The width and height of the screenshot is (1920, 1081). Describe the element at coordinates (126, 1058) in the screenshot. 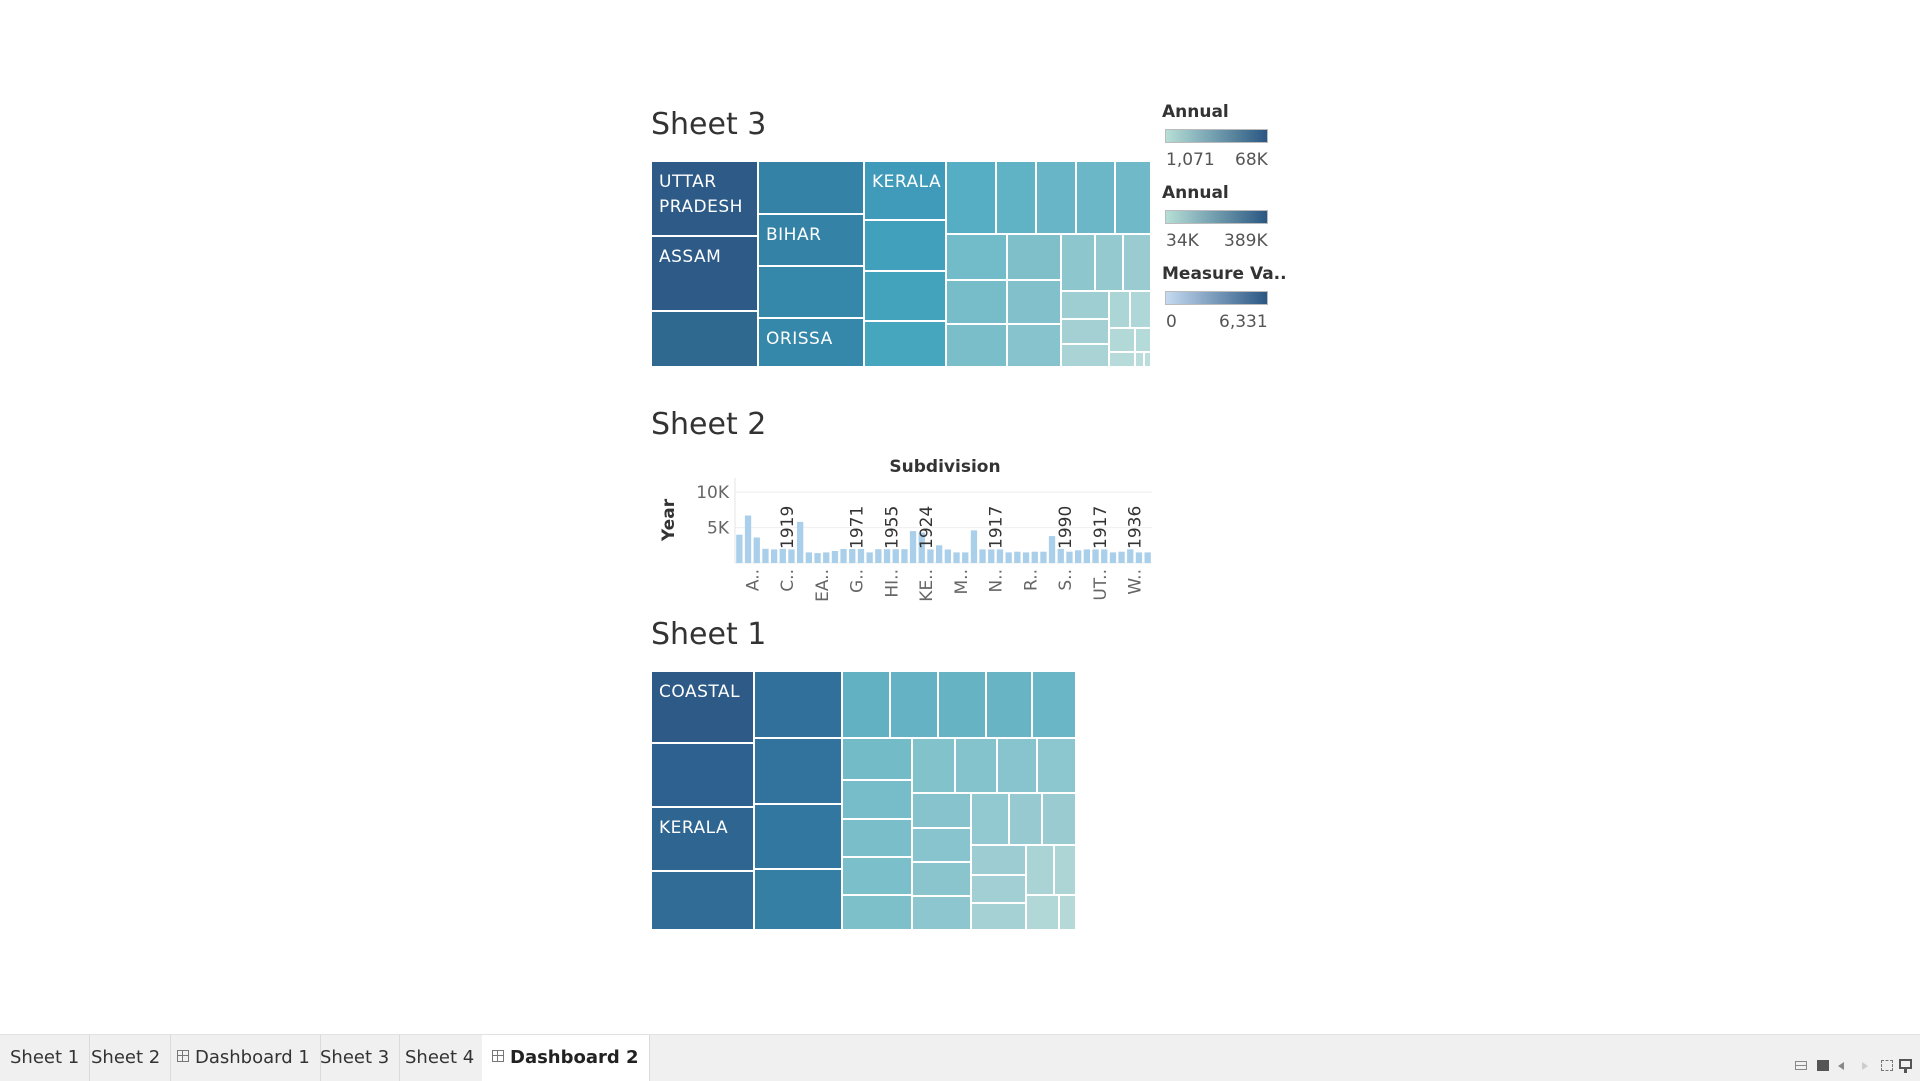

I see `tab-sheet-2: Sheet 2` at that location.